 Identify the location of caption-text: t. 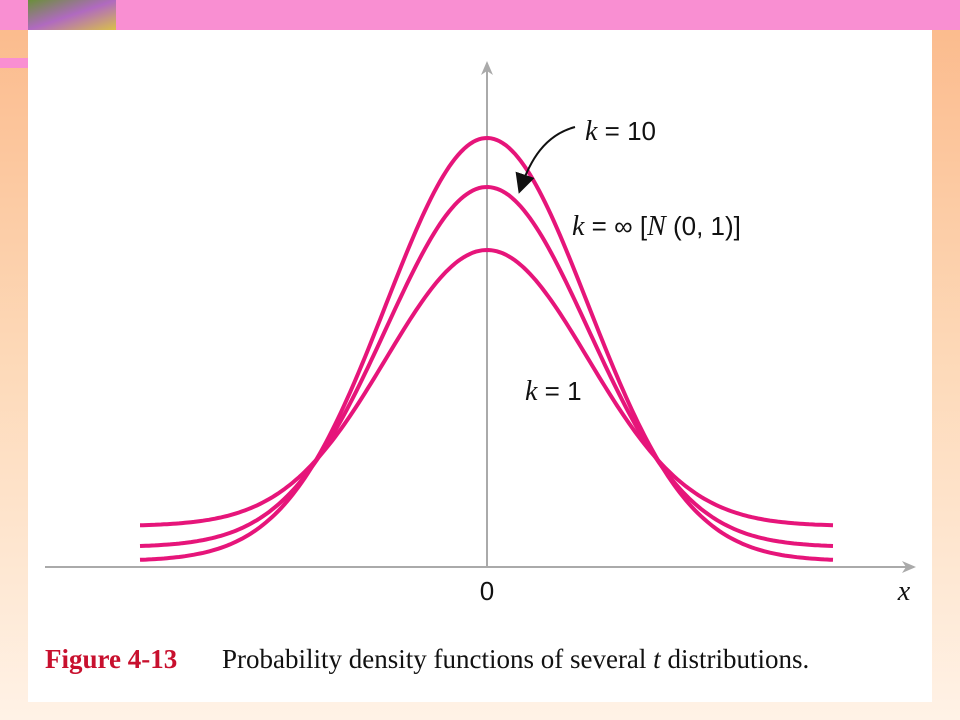
(657, 659).